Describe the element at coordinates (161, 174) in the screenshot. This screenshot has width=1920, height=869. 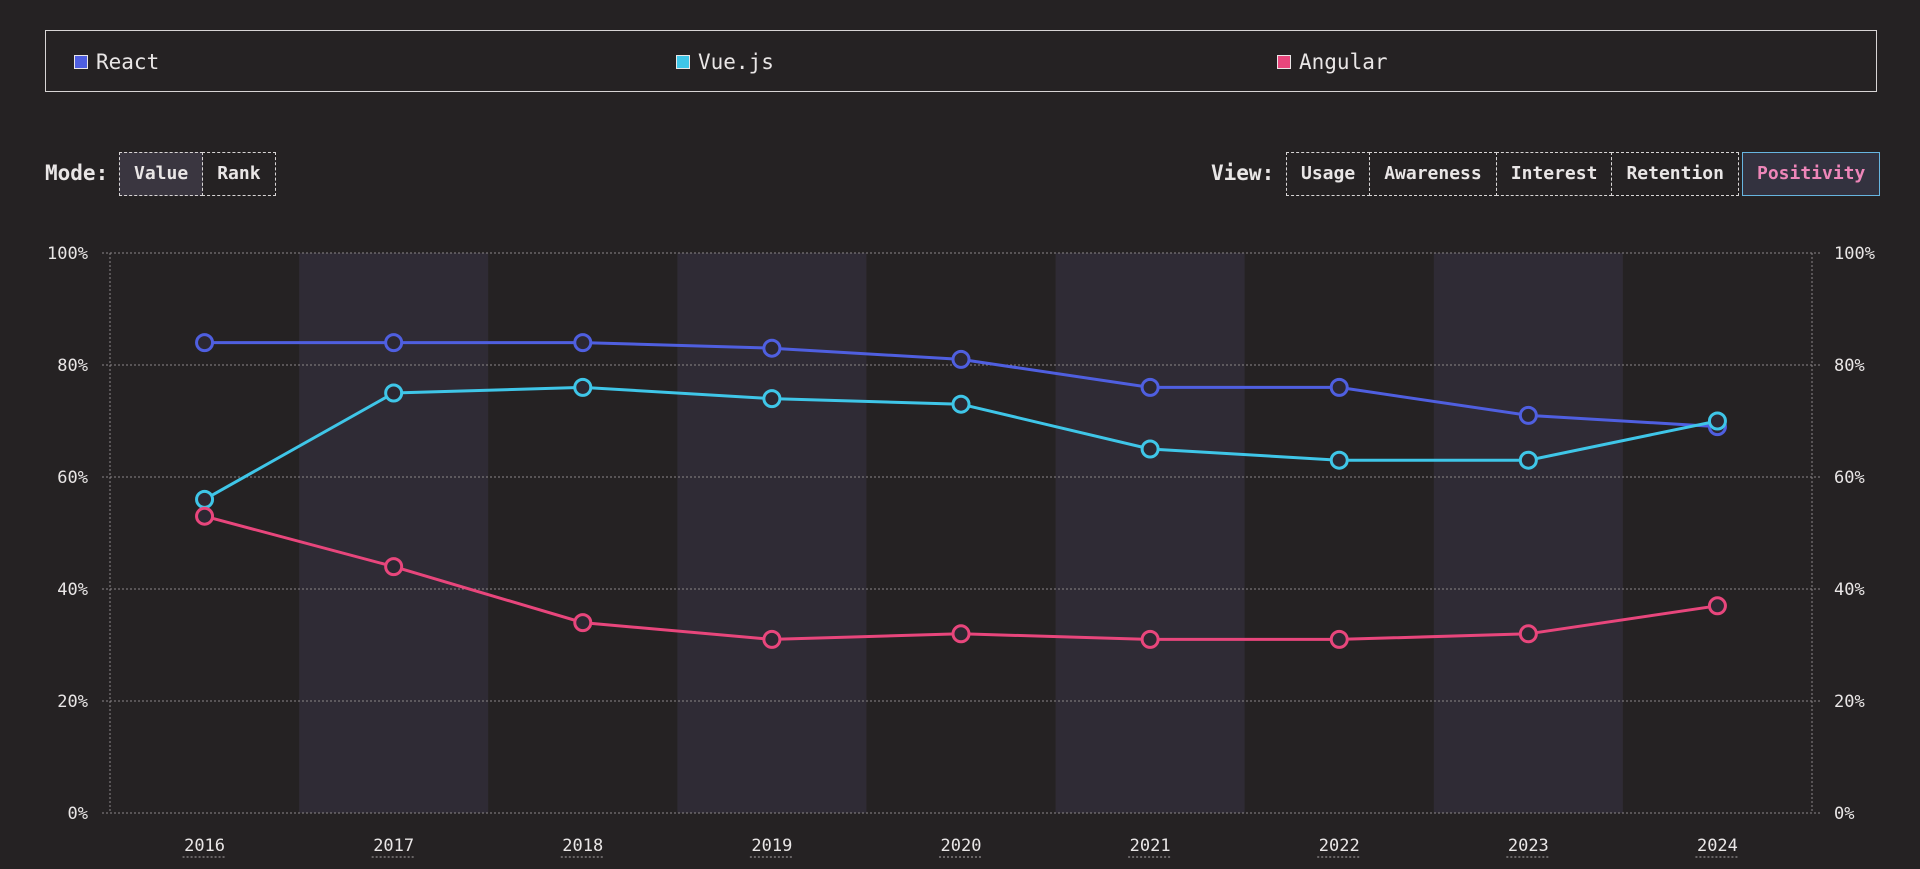
I see `mode-button-value: Value` at that location.